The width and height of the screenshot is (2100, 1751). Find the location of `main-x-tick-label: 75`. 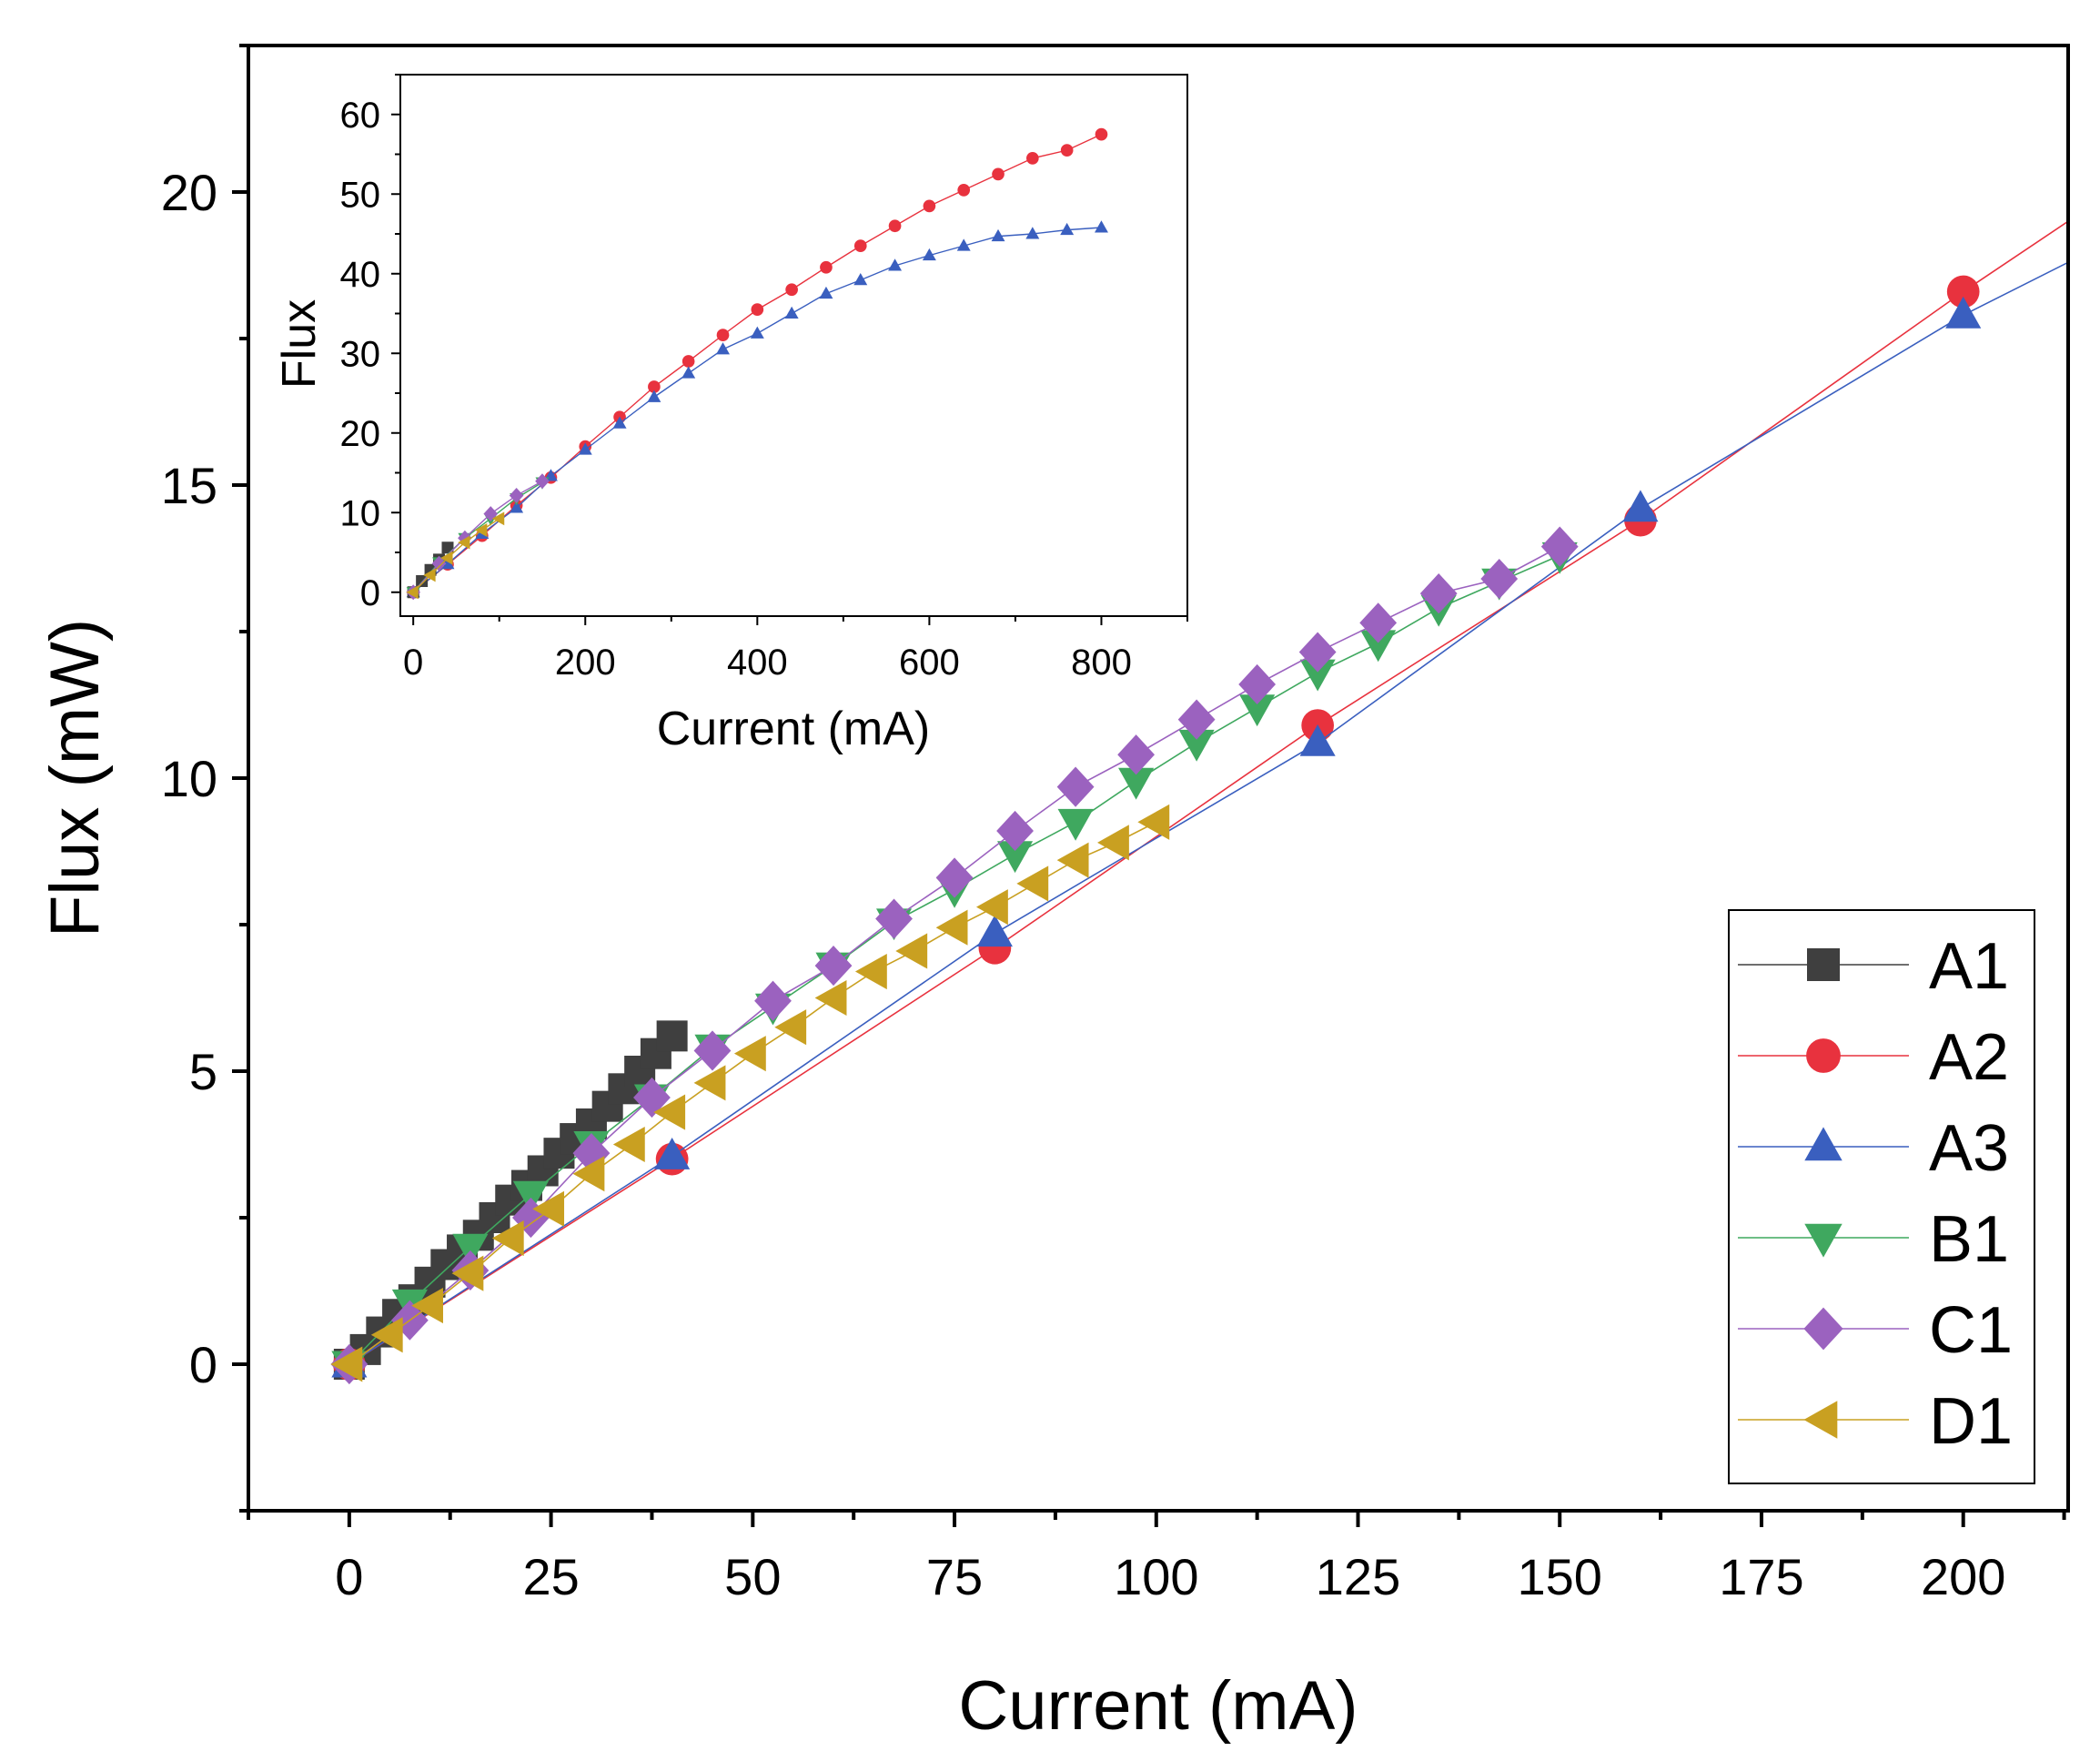

main-x-tick-label: 75 is located at coordinates (954, 1576).